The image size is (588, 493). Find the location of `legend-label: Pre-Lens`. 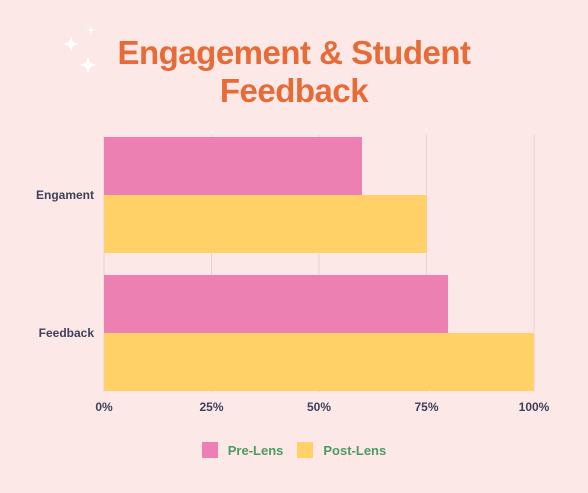

legend-label: Pre-Lens is located at coordinates (255, 450).